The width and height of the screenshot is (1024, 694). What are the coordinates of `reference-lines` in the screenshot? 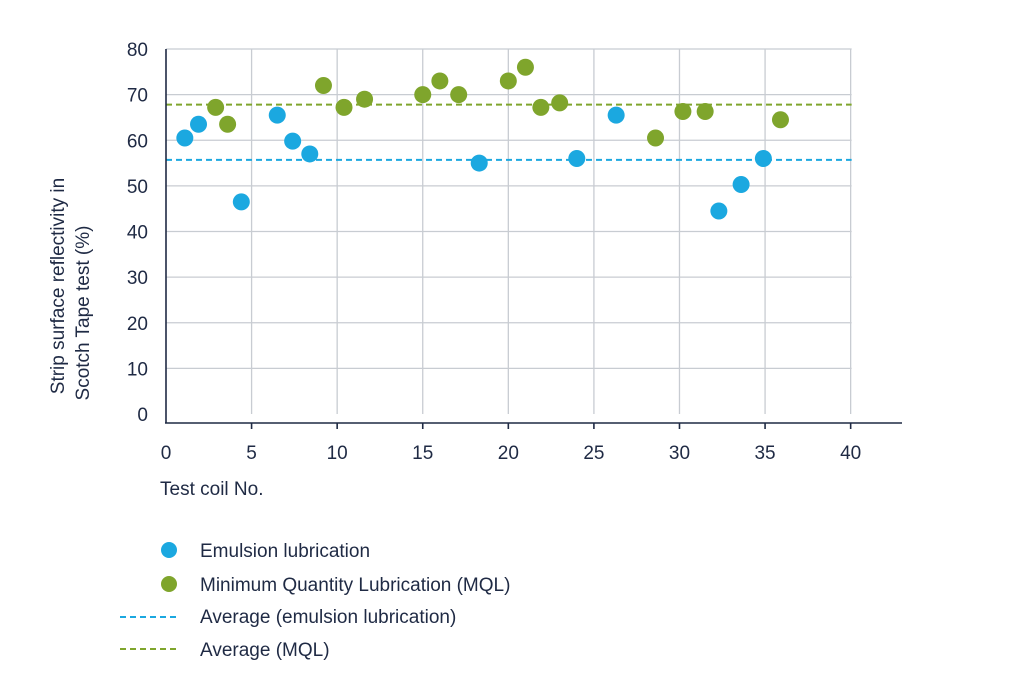 It's located at (509, 132).